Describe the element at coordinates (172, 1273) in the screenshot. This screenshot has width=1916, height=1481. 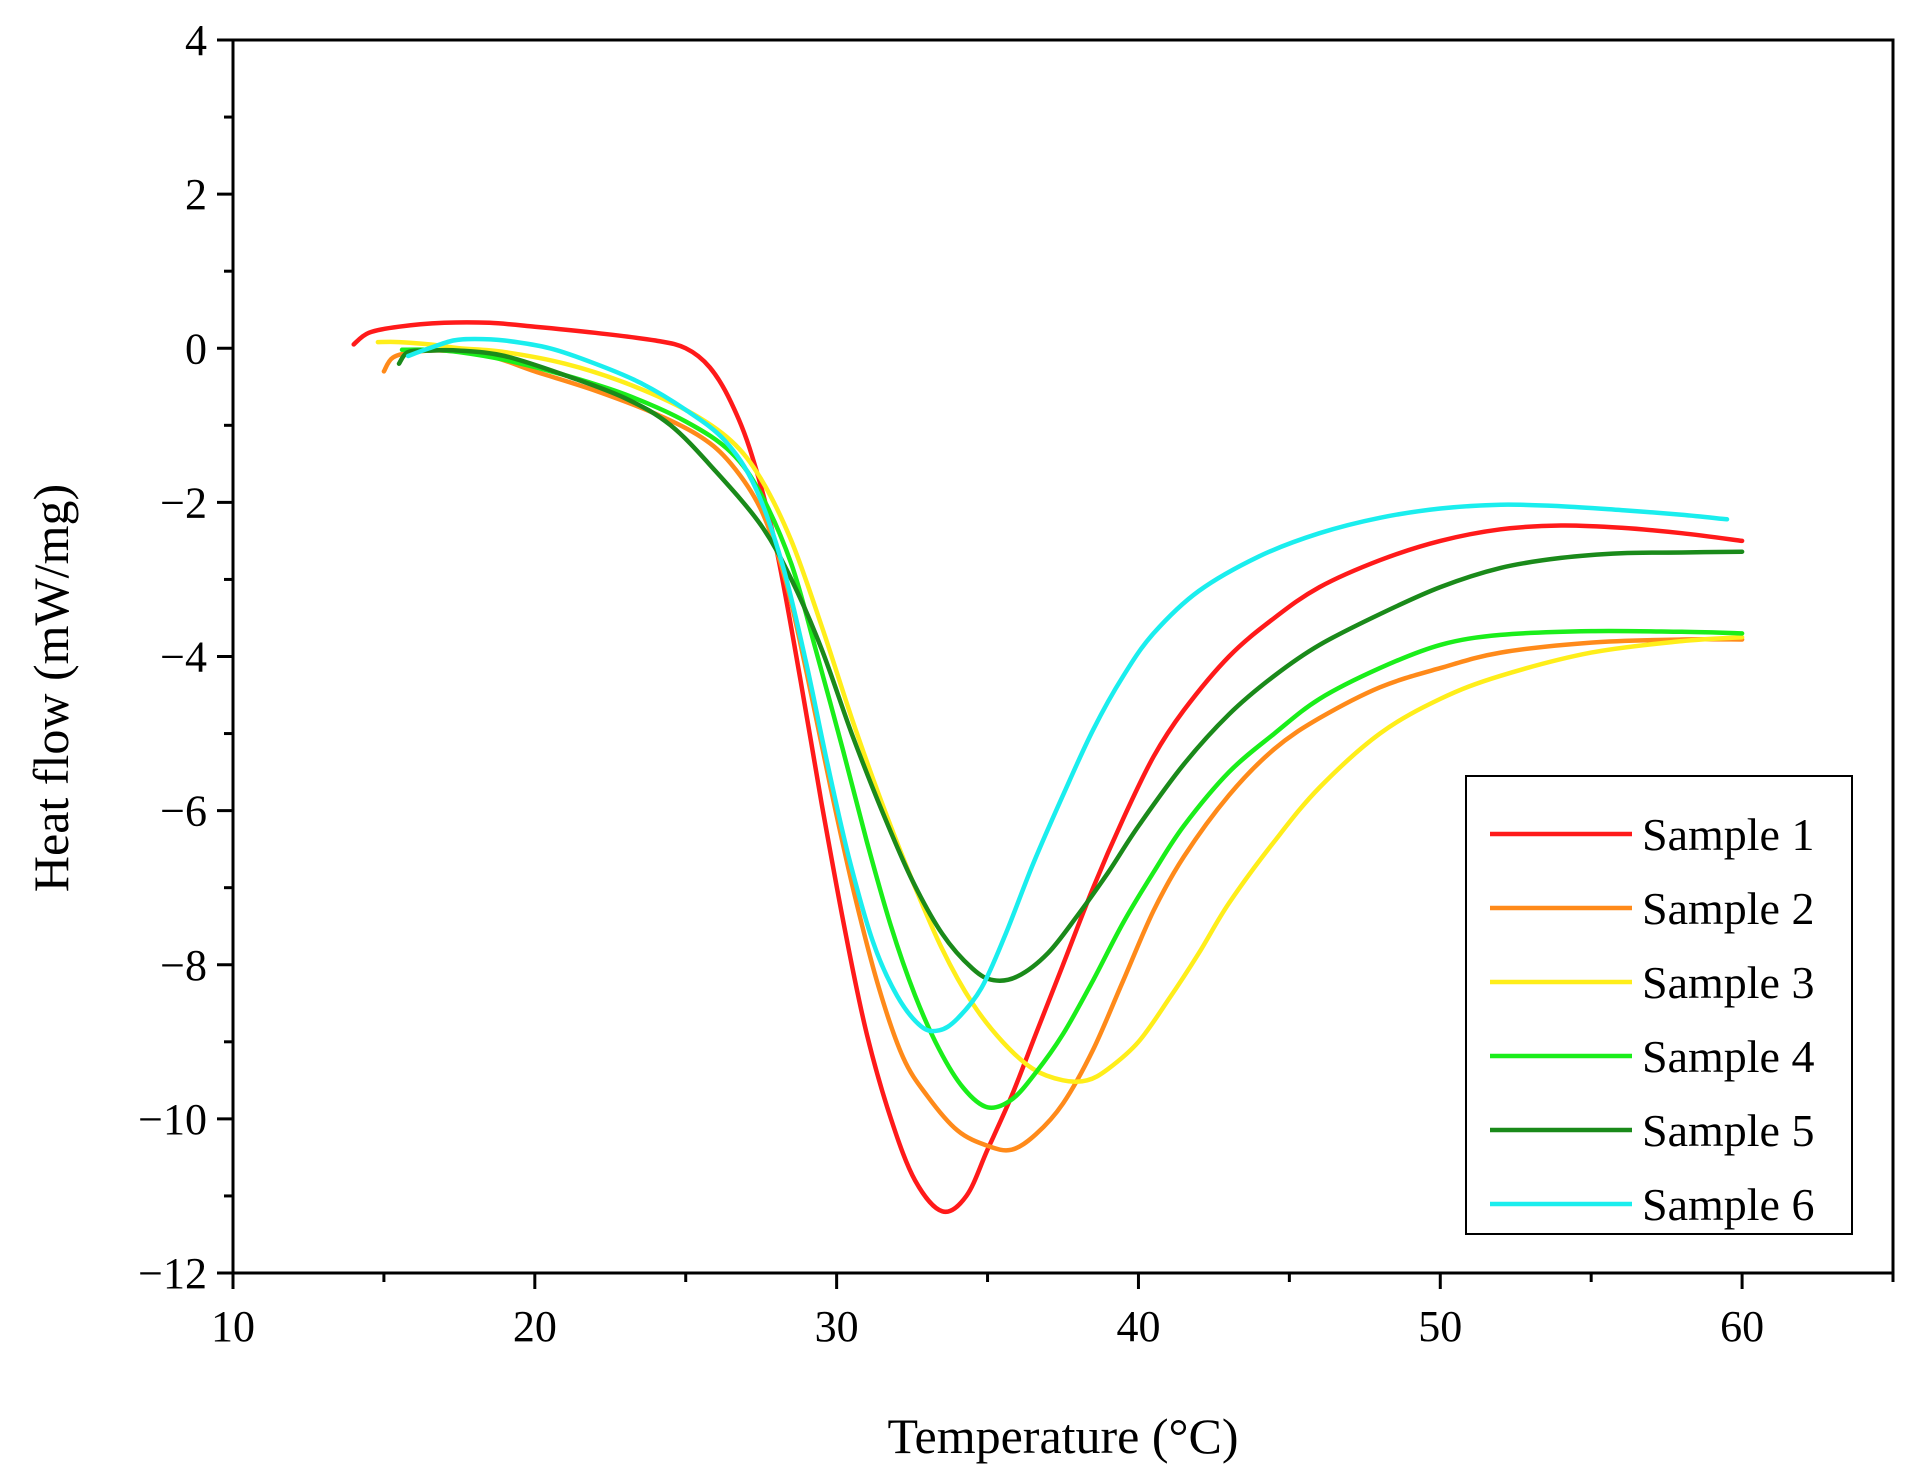
I see `y-tick-label: −12` at that location.